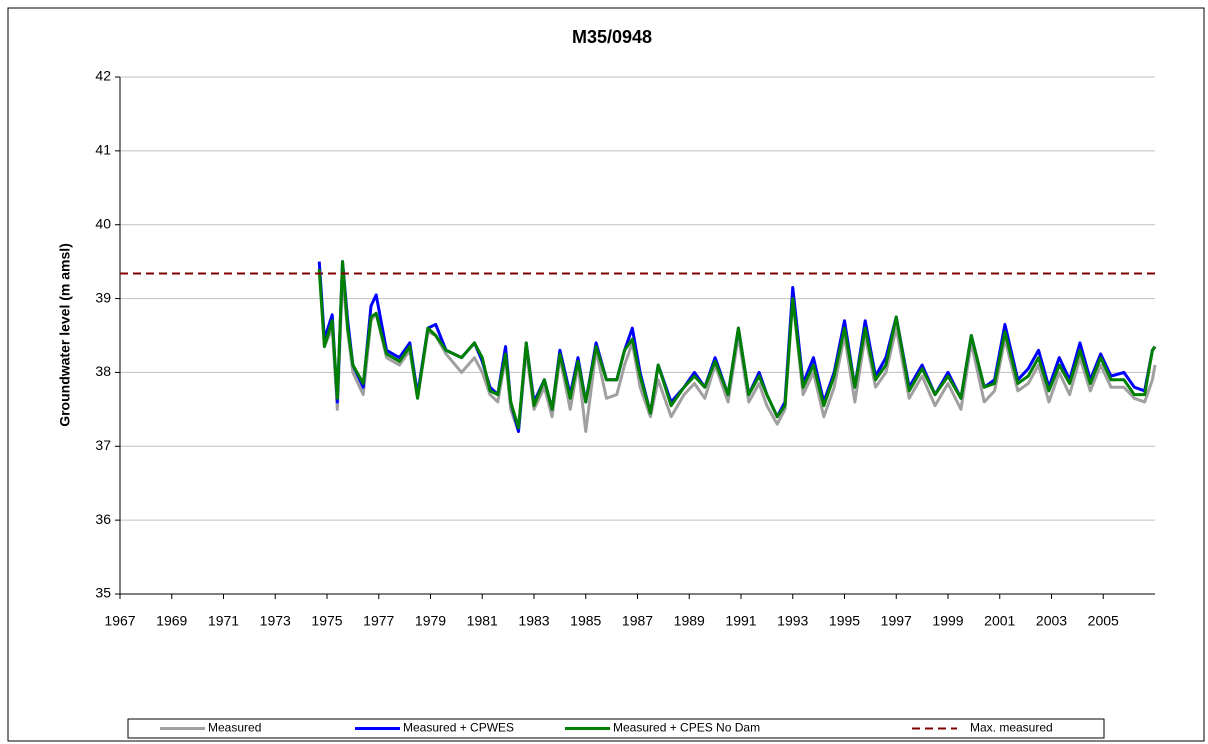 Image resolution: width=1208 pixels, height=744 pixels. Describe the element at coordinates (999, 621) in the screenshot. I see `x-tick-label: 2001` at that location.